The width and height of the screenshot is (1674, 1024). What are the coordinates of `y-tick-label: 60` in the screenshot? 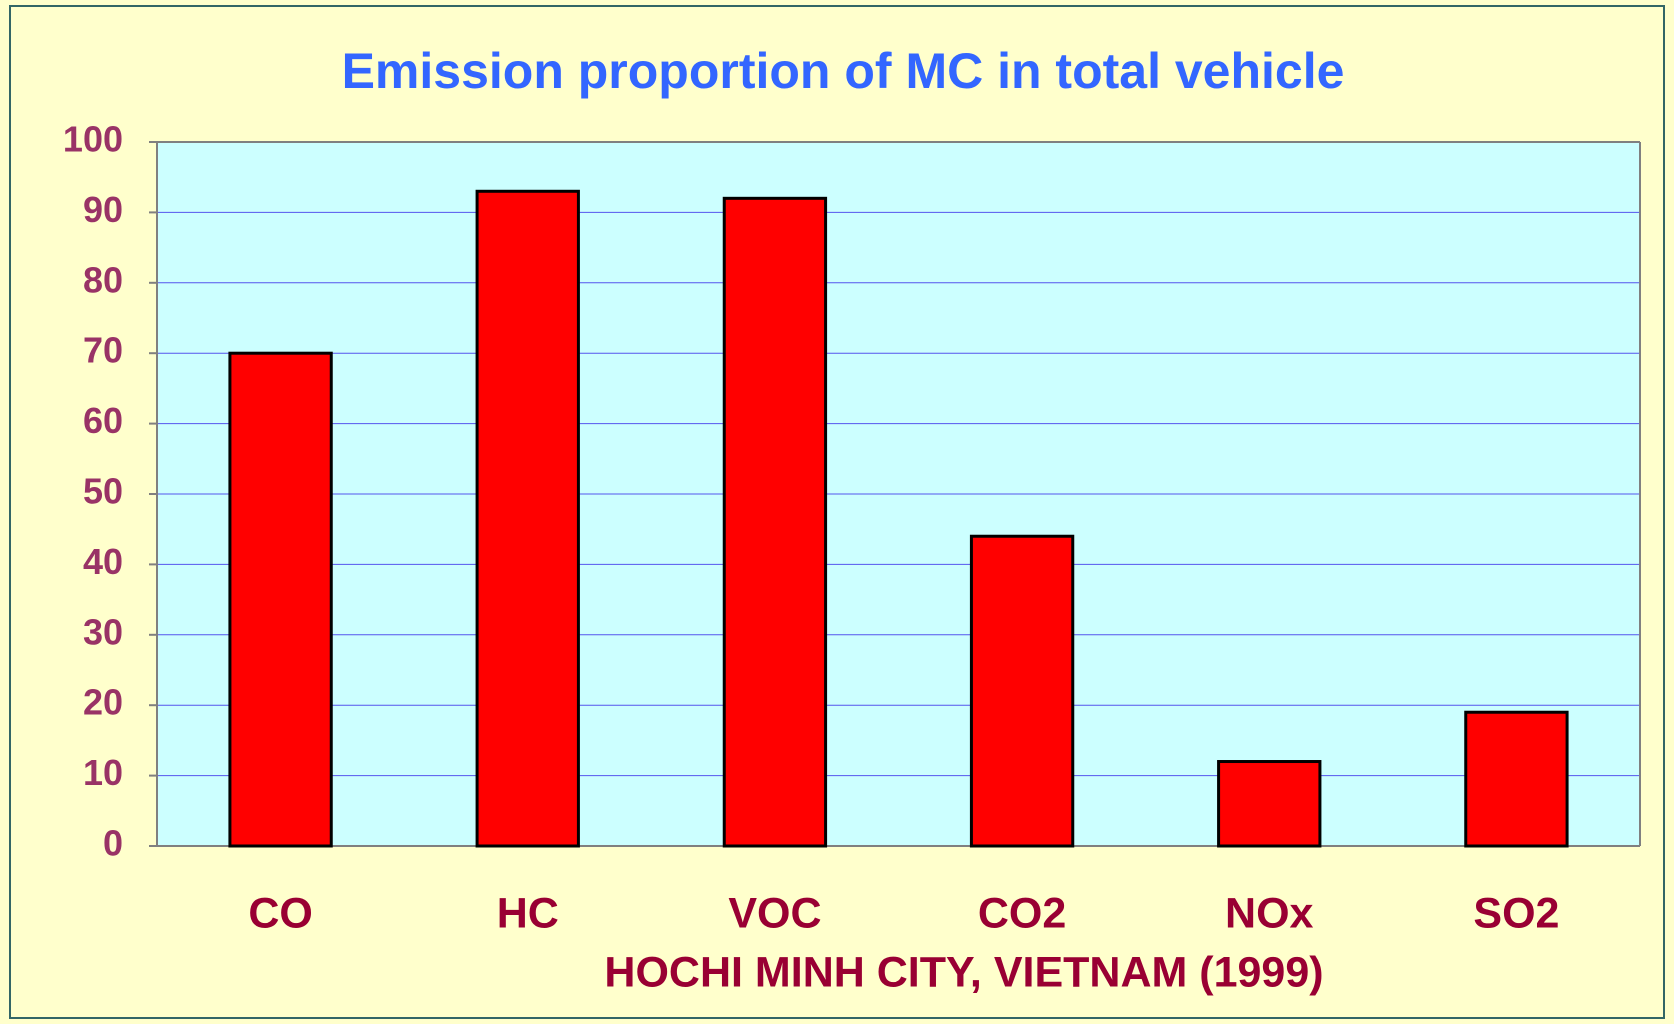 It's located at (103, 420).